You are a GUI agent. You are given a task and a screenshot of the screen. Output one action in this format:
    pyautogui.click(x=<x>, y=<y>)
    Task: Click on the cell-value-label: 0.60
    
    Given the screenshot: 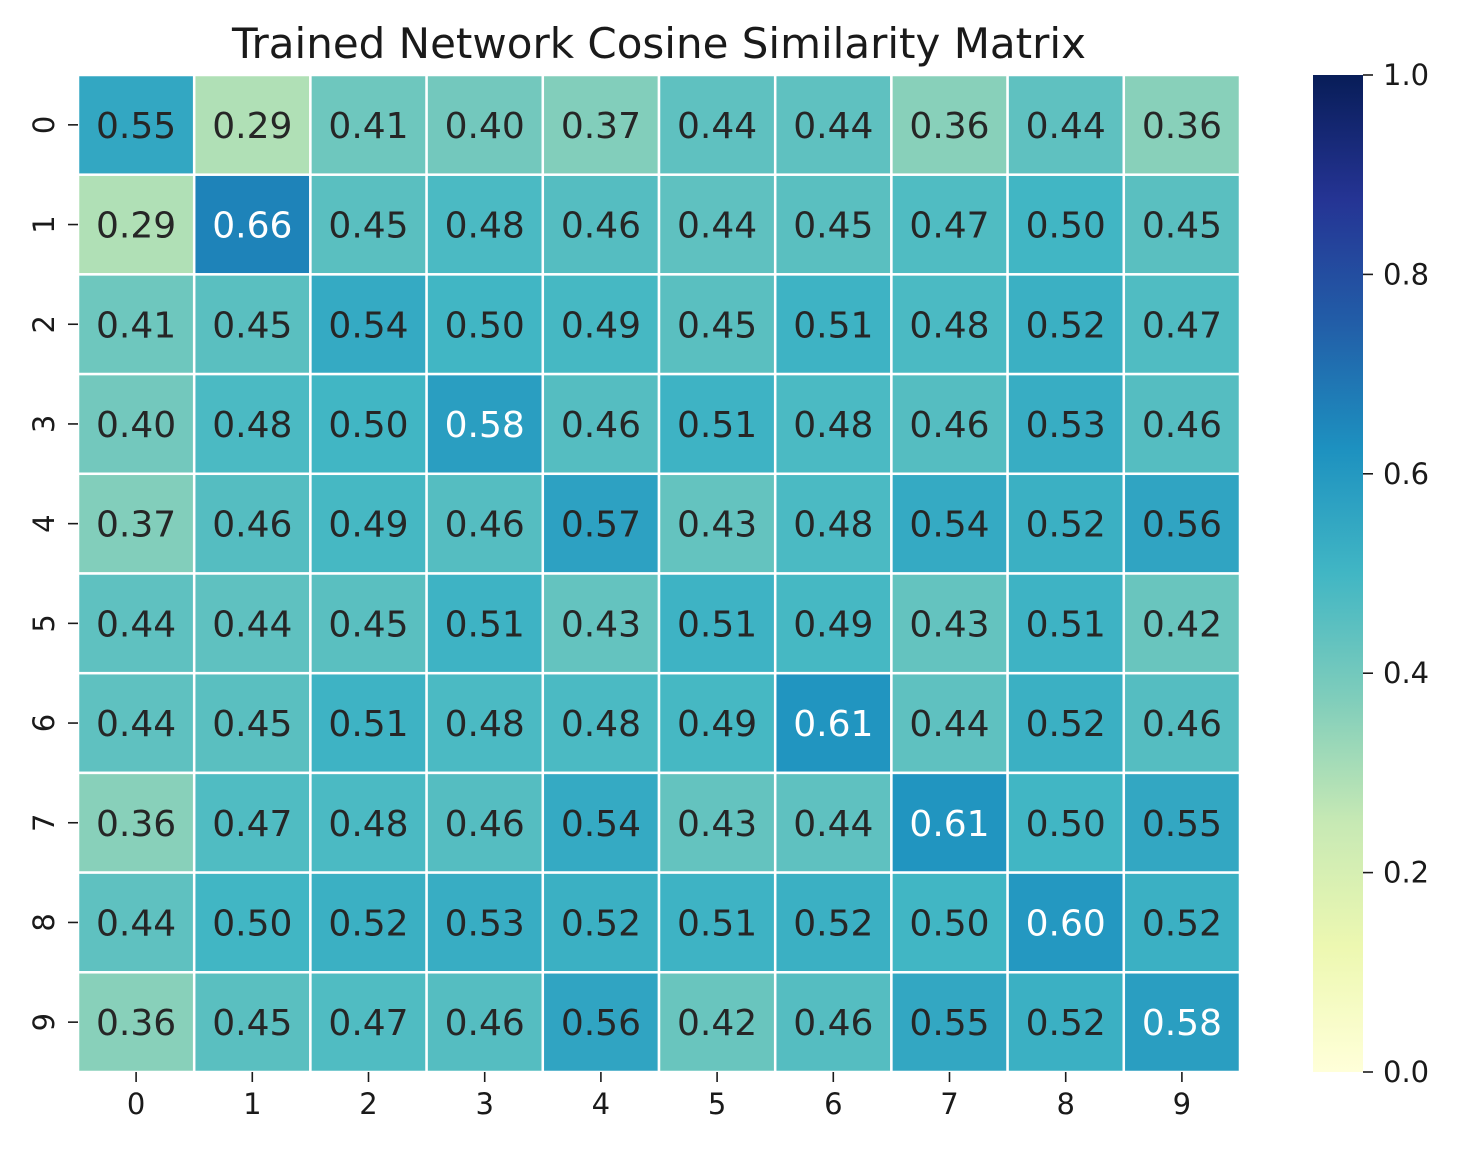 What is the action you would take?
    pyautogui.click(x=1066, y=923)
    